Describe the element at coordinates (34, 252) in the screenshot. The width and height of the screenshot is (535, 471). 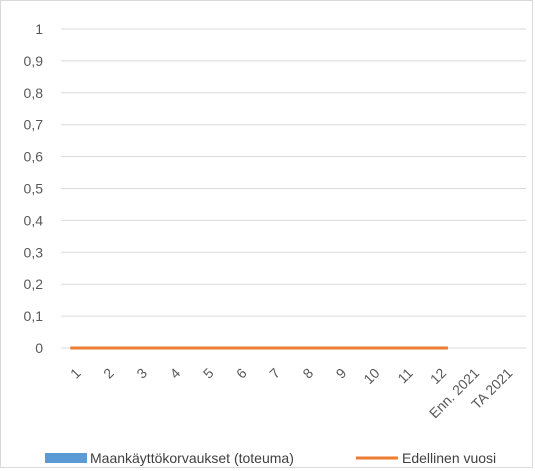
I see `y-tick-label: 0,3` at that location.